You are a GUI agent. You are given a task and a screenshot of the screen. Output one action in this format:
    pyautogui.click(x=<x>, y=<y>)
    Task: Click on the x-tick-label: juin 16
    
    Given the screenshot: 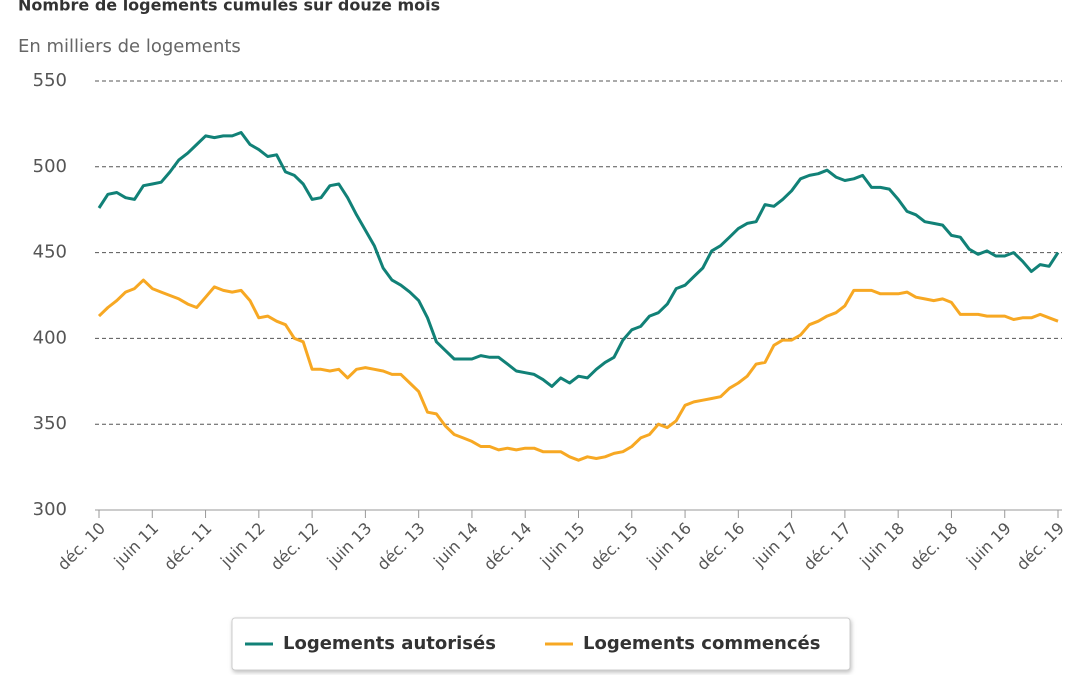 What is the action you would take?
    pyautogui.click(x=668, y=545)
    